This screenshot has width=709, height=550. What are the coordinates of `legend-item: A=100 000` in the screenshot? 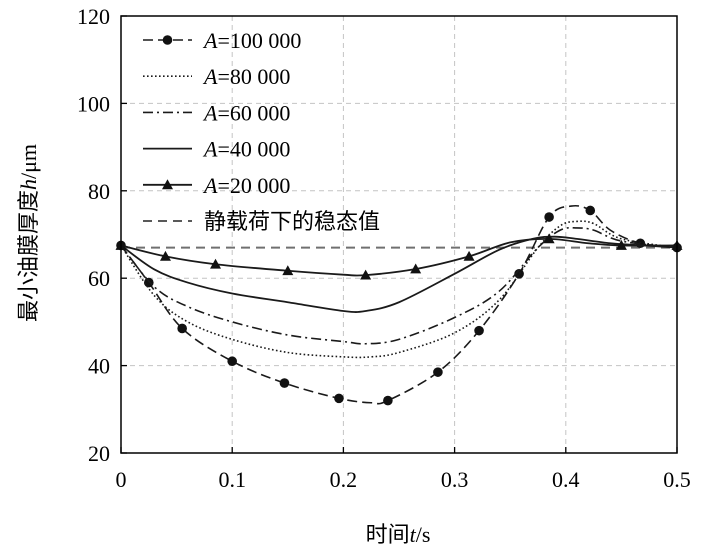 It's located at (222, 40).